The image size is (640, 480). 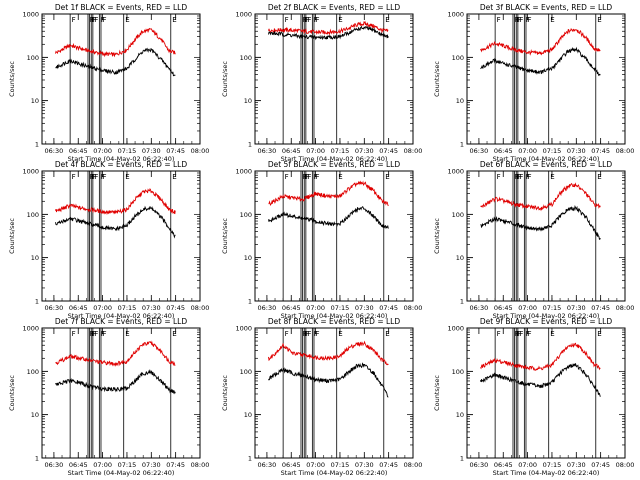 I want to click on panel-title: Det 1f BLACK = Events, RED = LLD, so click(x=121, y=7).